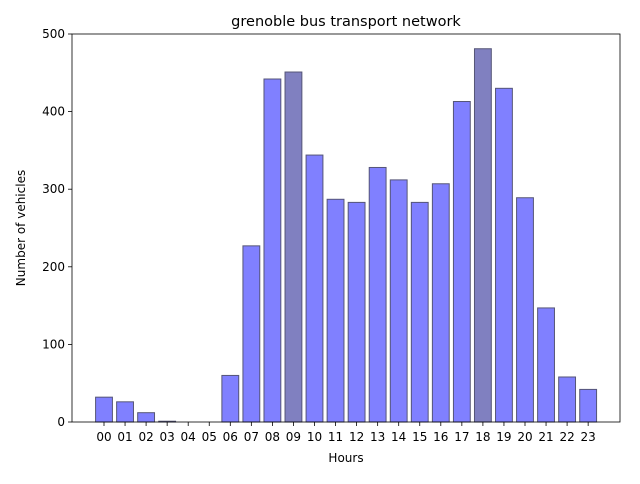 The width and height of the screenshot is (640, 484). What do you see at coordinates (346, 22) in the screenshot?
I see `chart-title: grenoble bus transport network` at bounding box center [346, 22].